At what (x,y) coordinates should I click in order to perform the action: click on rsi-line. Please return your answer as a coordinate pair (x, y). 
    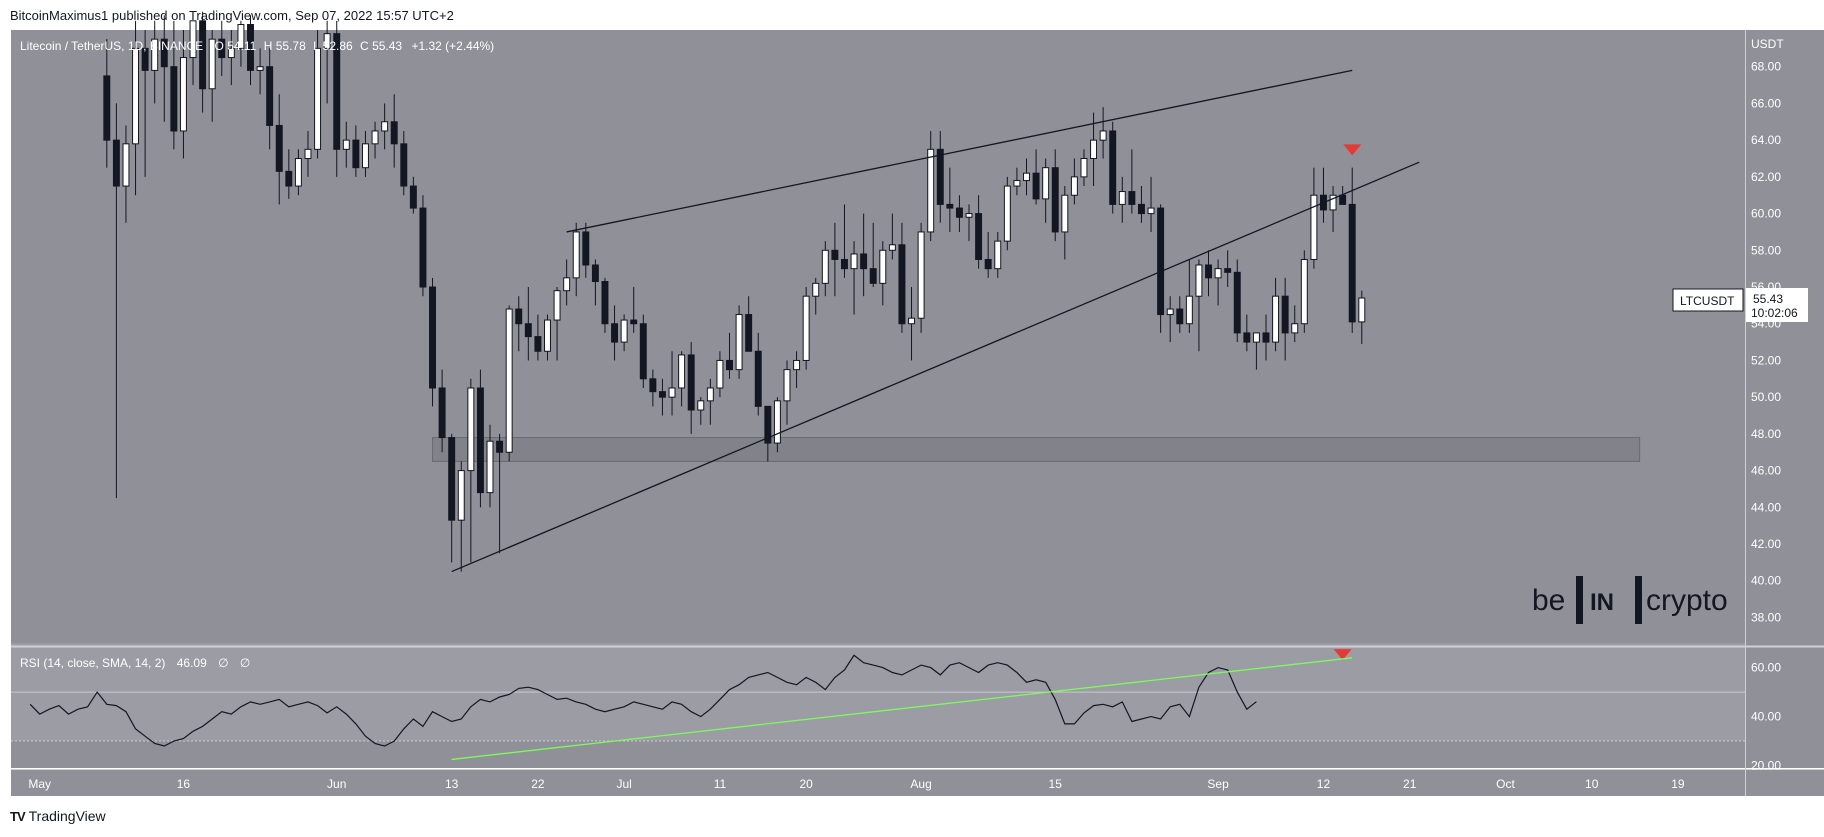
    Looking at the image, I should click on (643, 700).